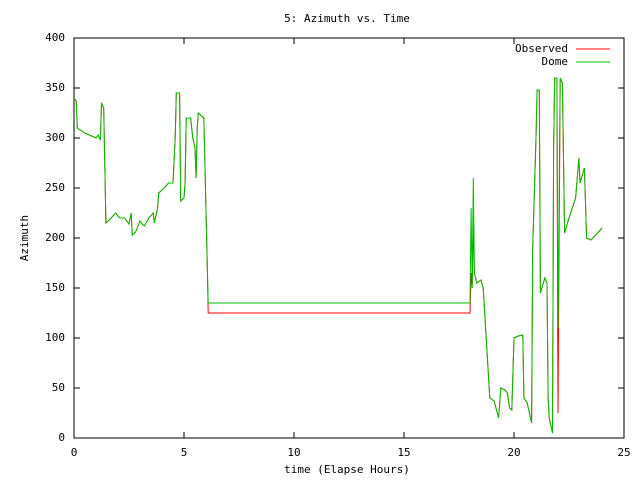 This screenshot has width=640, height=480. I want to click on x-tick-label: 5, so click(184, 452).